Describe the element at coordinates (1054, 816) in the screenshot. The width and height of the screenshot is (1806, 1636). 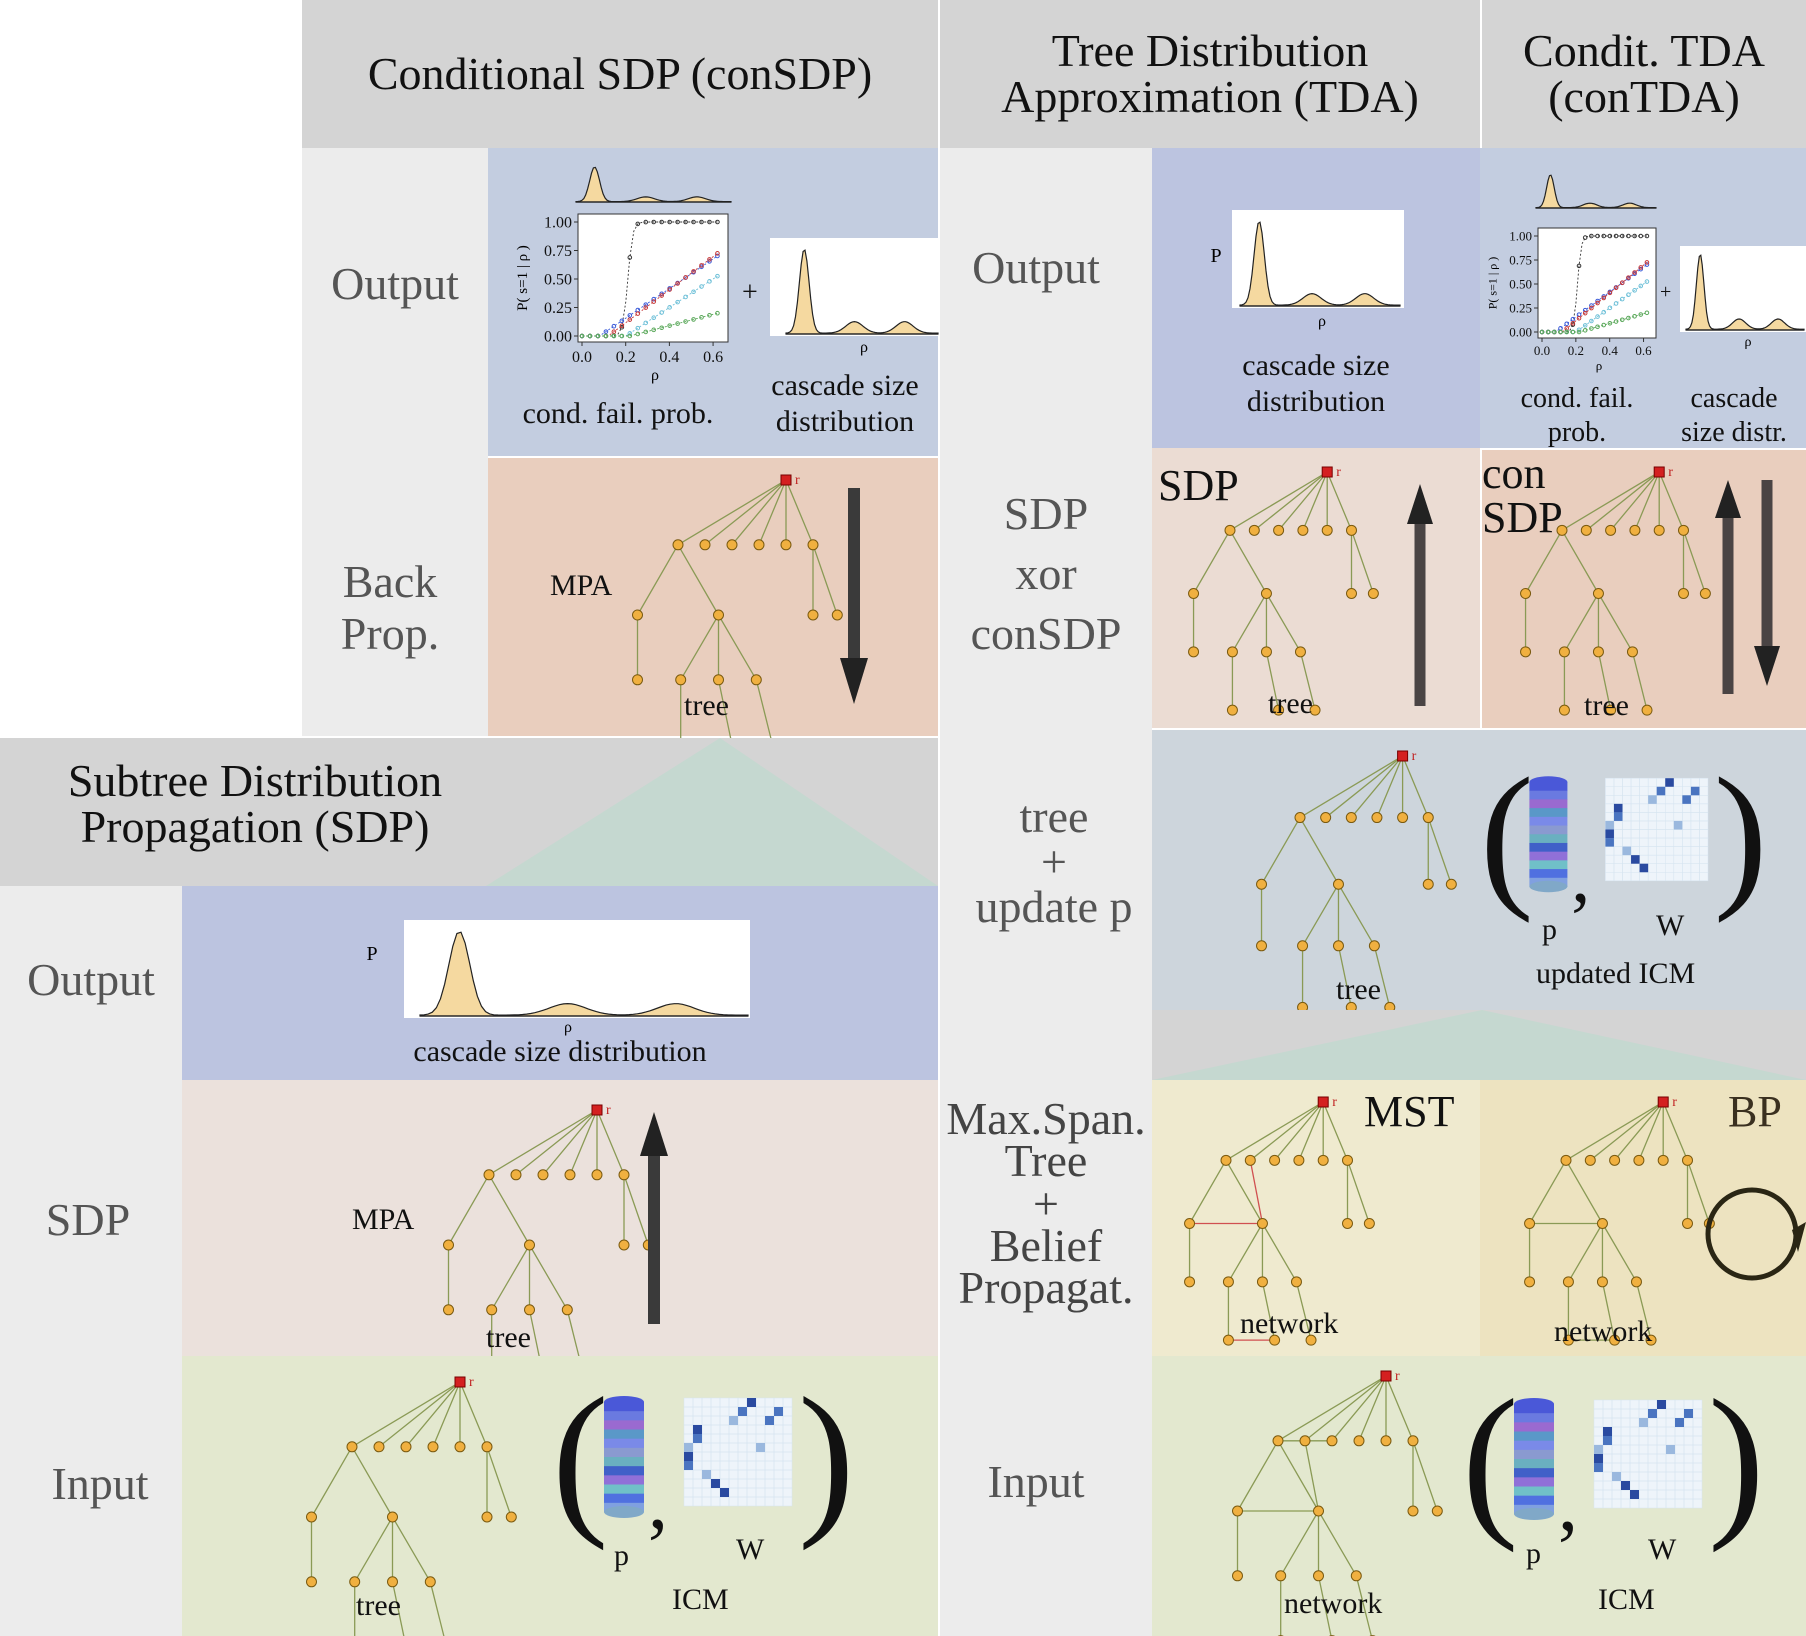
I see `tda-tree-update-line1: tree` at that location.